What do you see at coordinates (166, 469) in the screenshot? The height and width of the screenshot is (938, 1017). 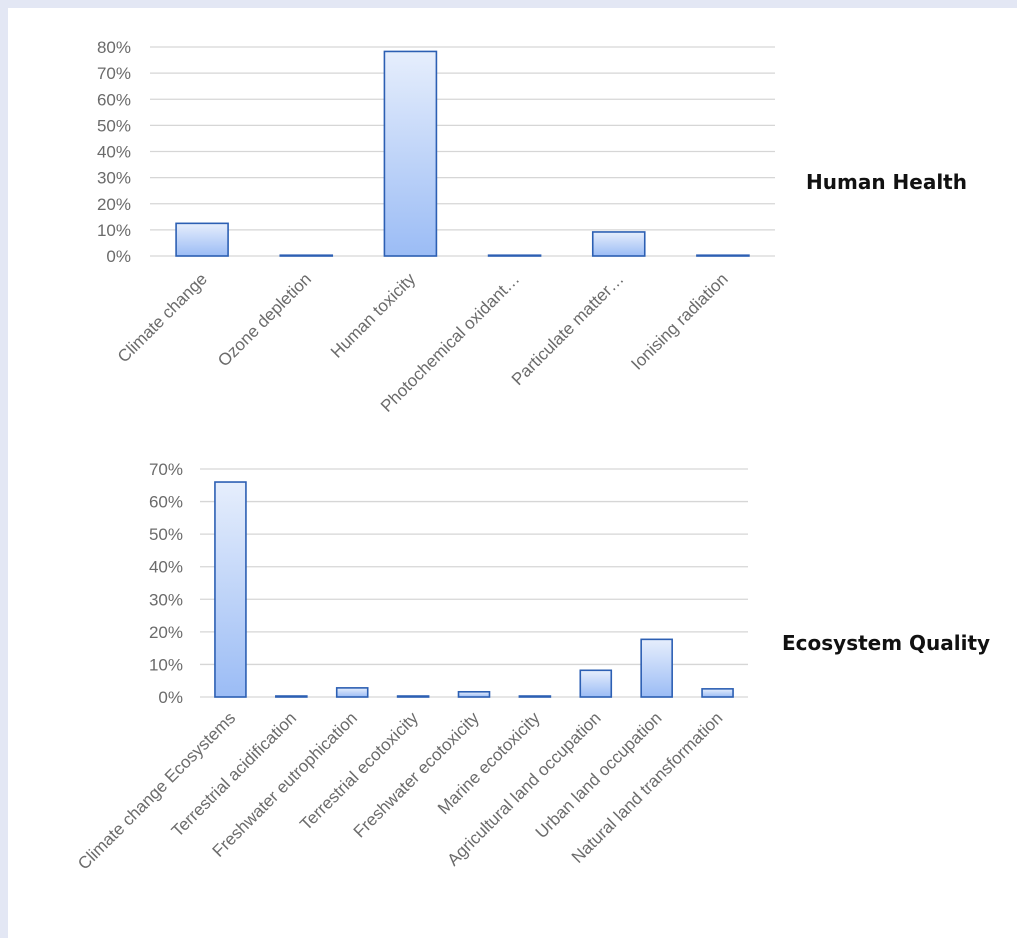 I see `eq-ytick-label: 70%` at bounding box center [166, 469].